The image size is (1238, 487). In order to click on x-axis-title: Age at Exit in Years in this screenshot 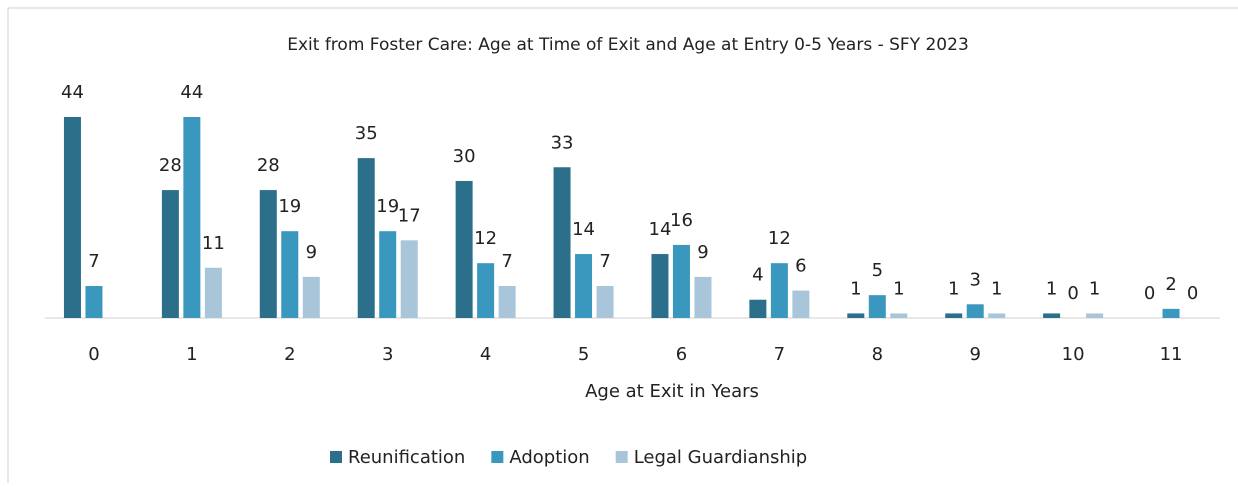, I will do `click(672, 391)`.